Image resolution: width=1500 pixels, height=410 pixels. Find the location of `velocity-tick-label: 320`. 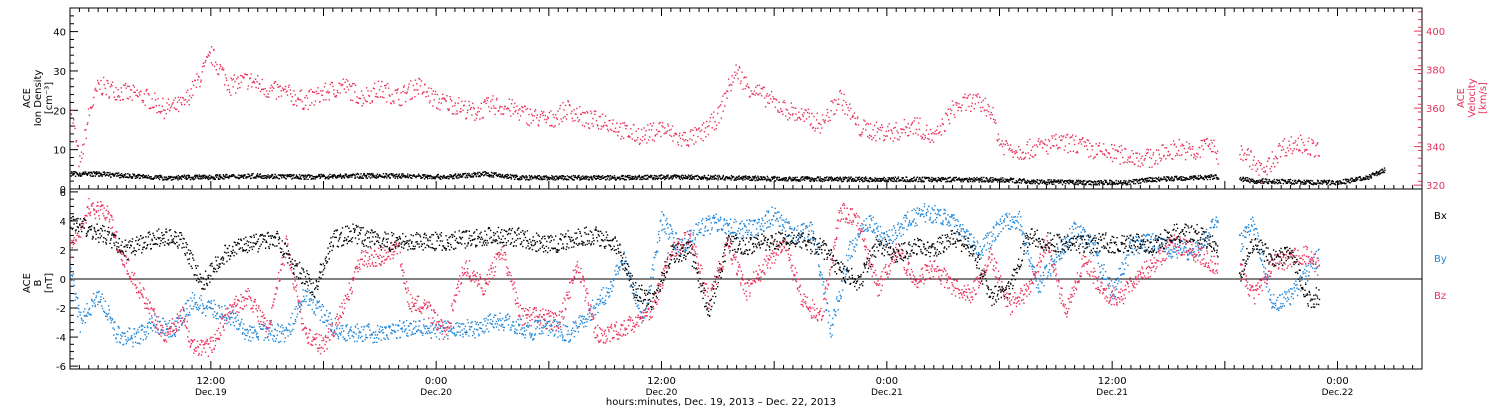

velocity-tick-label: 320 is located at coordinates (1435, 186).